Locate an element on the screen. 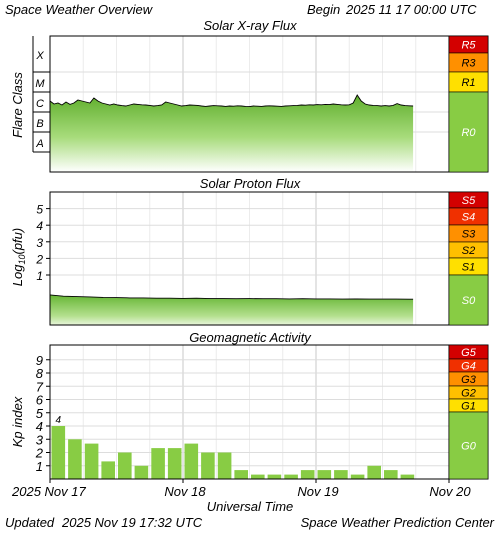 The height and width of the screenshot is (538, 500). geomag-scale-g0 is located at coordinates (468, 445).